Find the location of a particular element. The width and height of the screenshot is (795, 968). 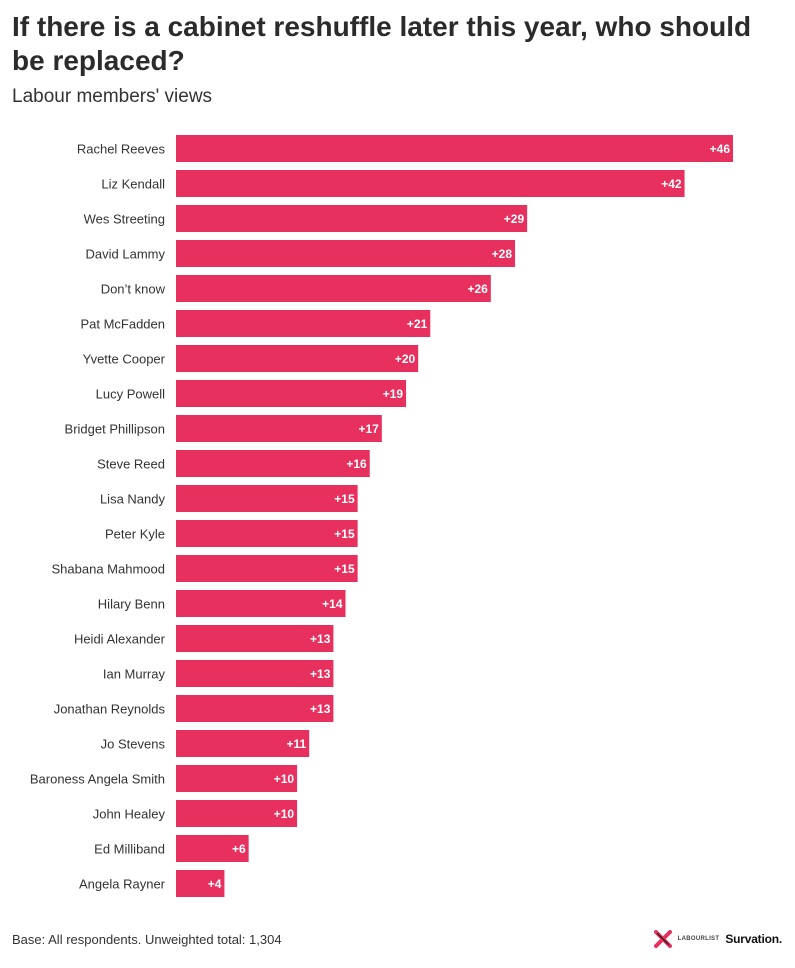

category-label: Rachel Reeves is located at coordinates (121, 149).